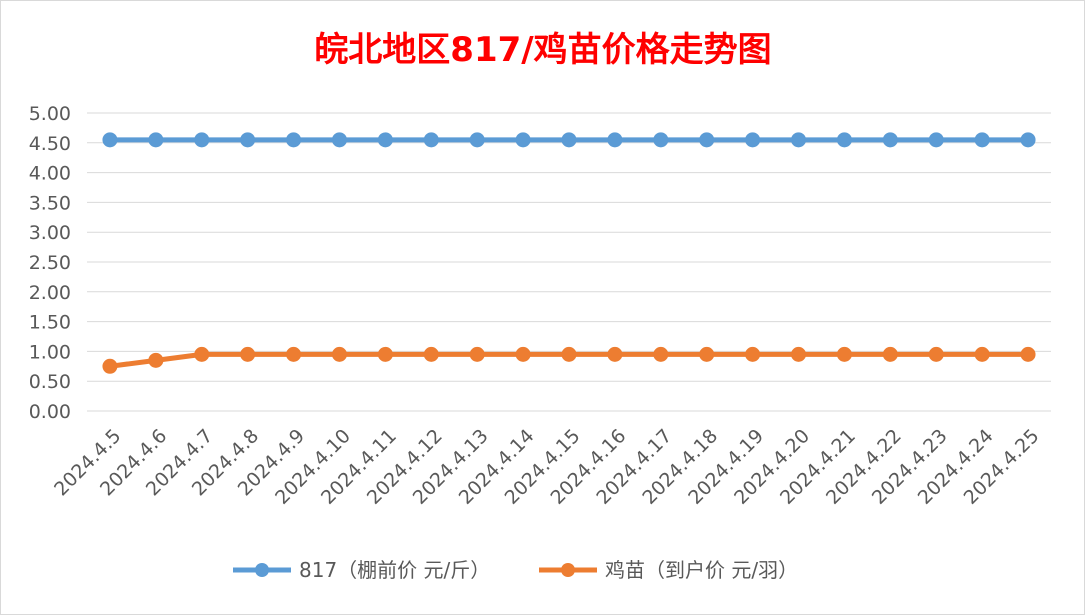 The width and height of the screenshot is (1085, 615). I want to click on y-tick-label: 4.50, so click(50, 144).